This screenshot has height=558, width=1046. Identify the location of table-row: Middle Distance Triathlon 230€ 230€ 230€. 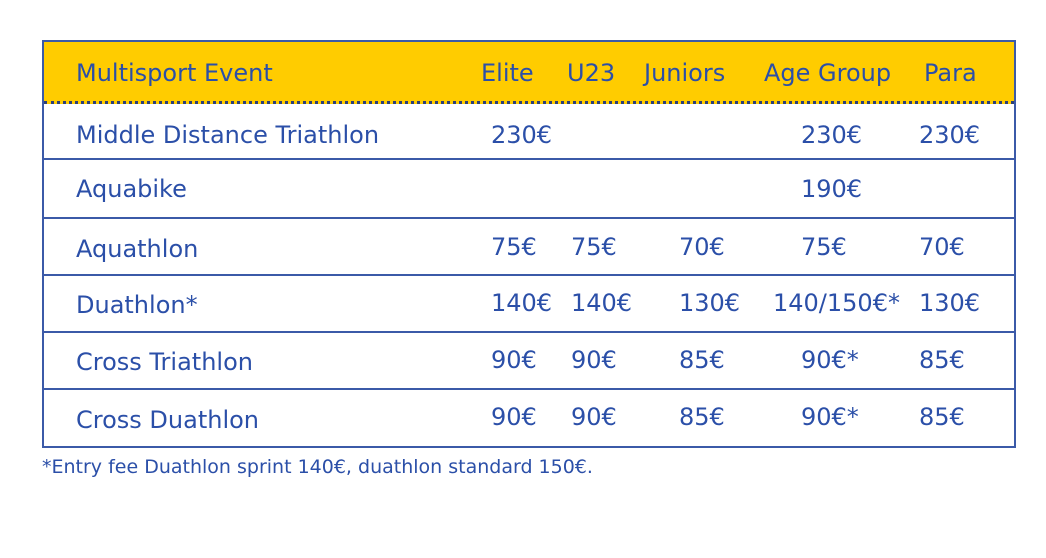
(529, 132).